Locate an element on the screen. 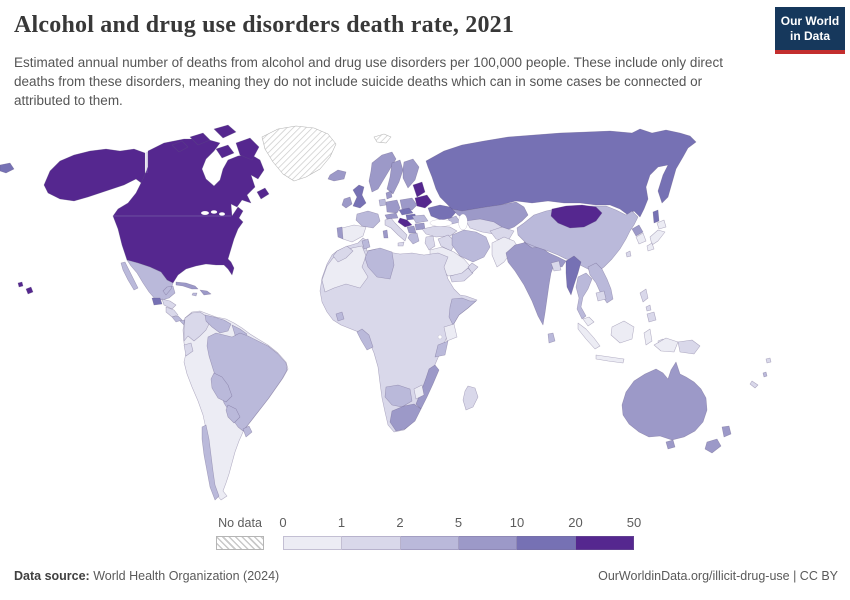 The image size is (850, 600). map-region-zimbabwe is located at coordinates (419, 392).